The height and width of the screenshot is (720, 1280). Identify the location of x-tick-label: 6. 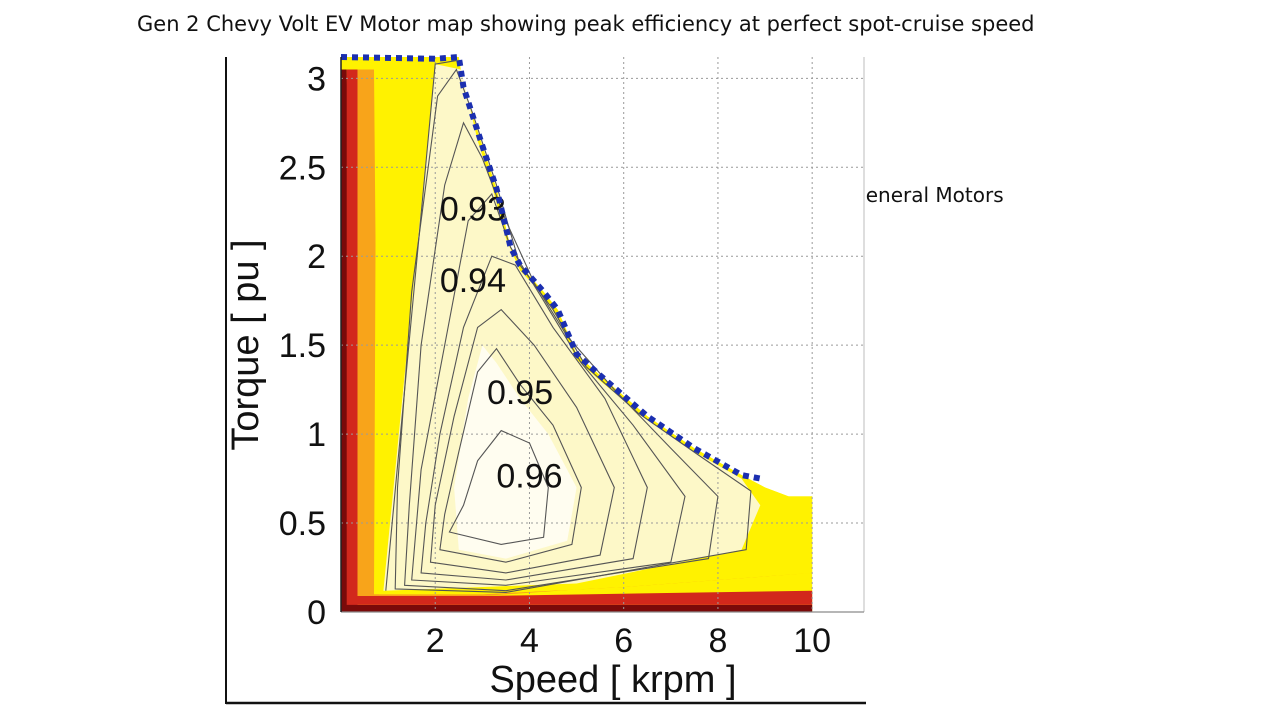
(623, 641).